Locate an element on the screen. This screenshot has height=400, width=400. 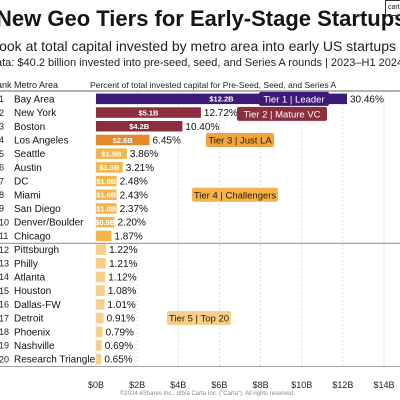
metro-label: Philly is located at coordinates (26, 264).